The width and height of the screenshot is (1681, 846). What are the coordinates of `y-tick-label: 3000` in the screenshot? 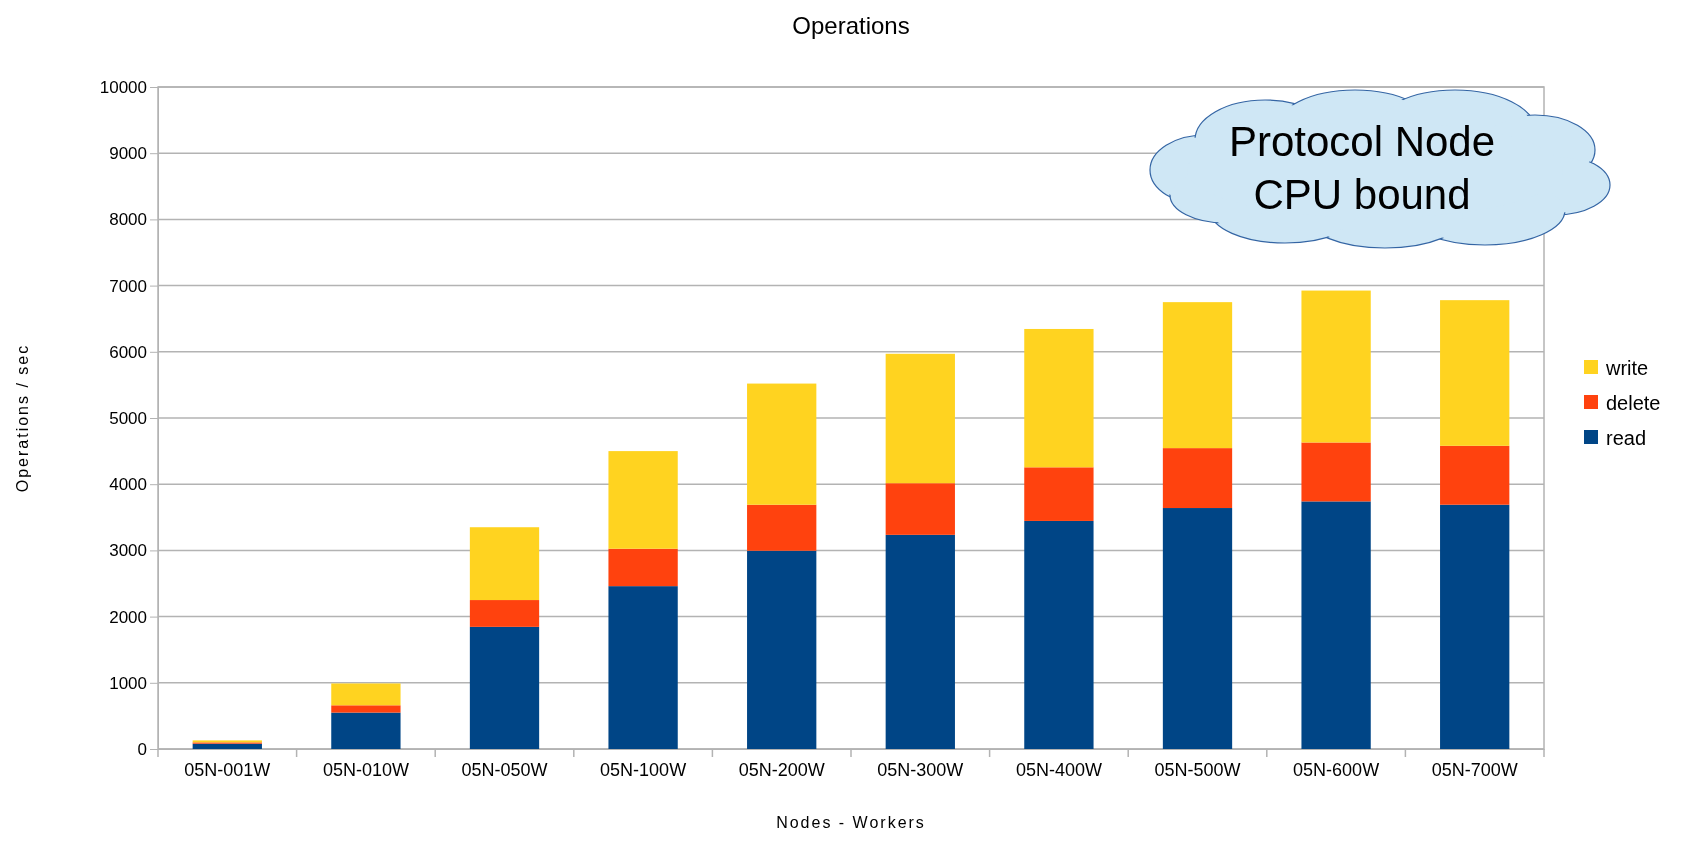 It's located at (128, 551).